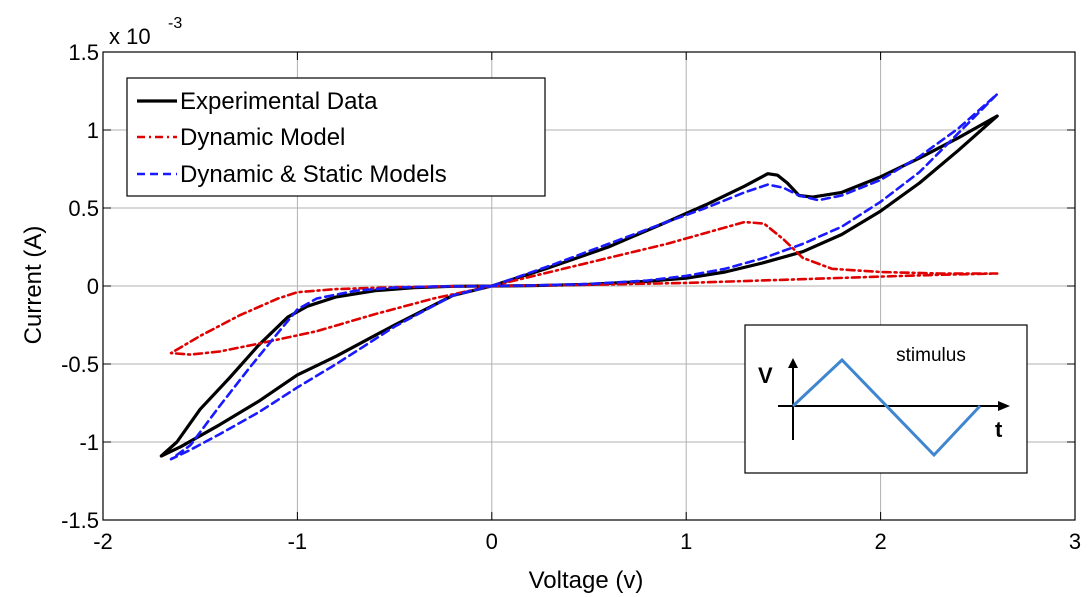 The height and width of the screenshot is (597, 1088). Describe the element at coordinates (880, 541) in the screenshot. I see `x-tick-label: 2` at that location.